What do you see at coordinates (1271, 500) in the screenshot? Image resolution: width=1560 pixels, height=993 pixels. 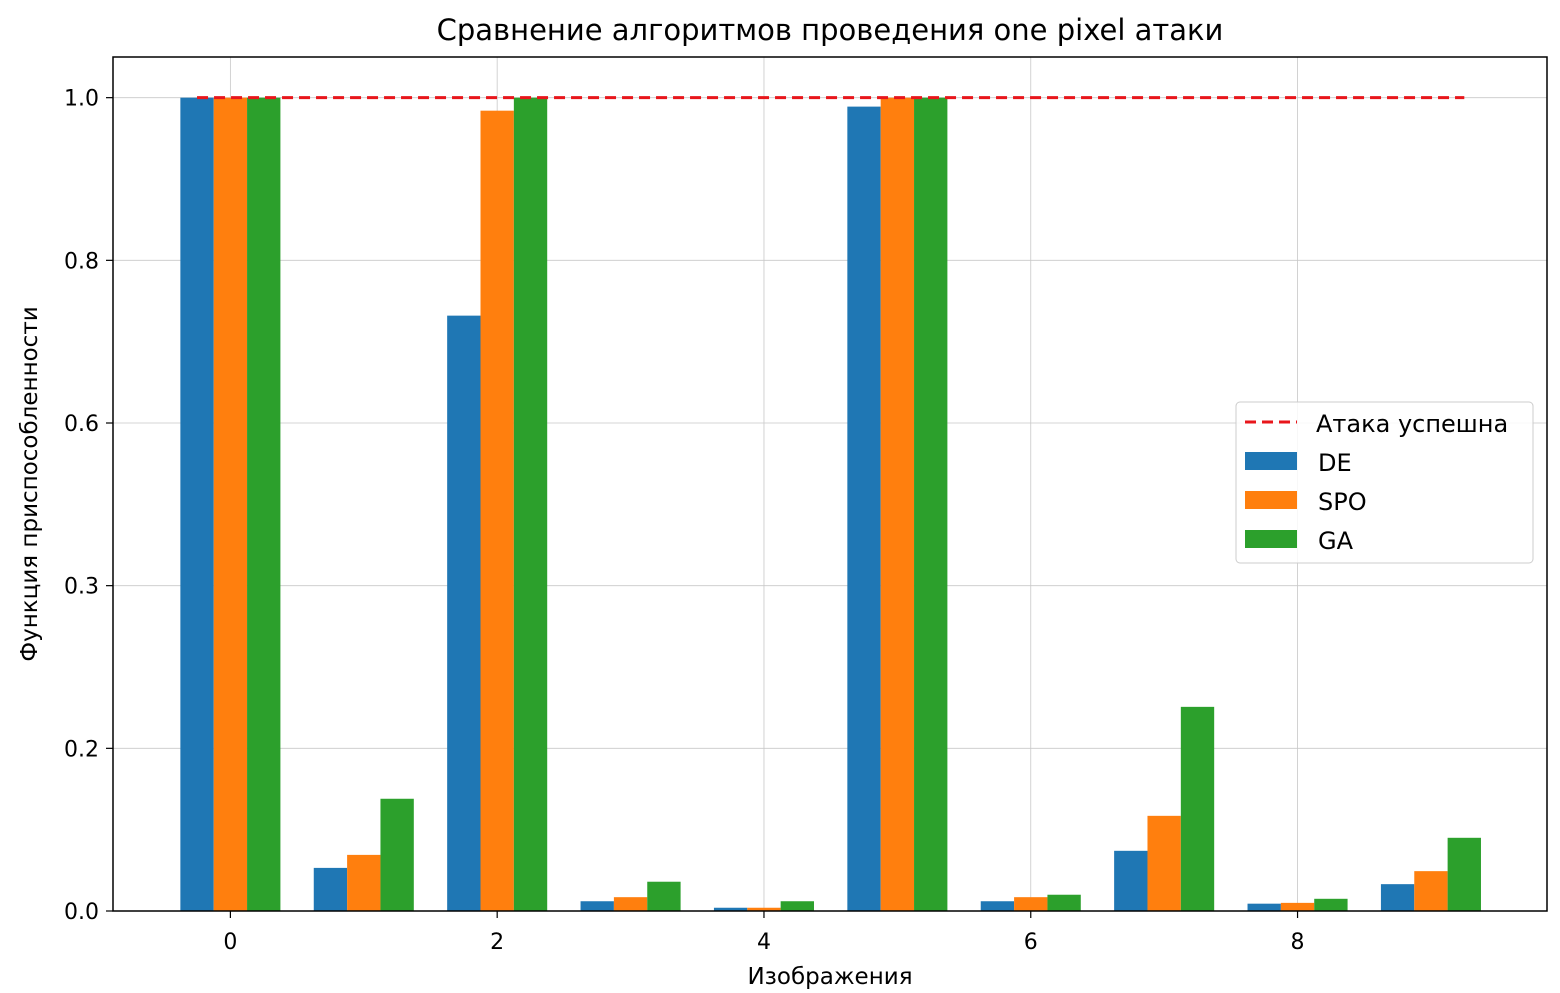 I see `legend-swatch-spo` at bounding box center [1271, 500].